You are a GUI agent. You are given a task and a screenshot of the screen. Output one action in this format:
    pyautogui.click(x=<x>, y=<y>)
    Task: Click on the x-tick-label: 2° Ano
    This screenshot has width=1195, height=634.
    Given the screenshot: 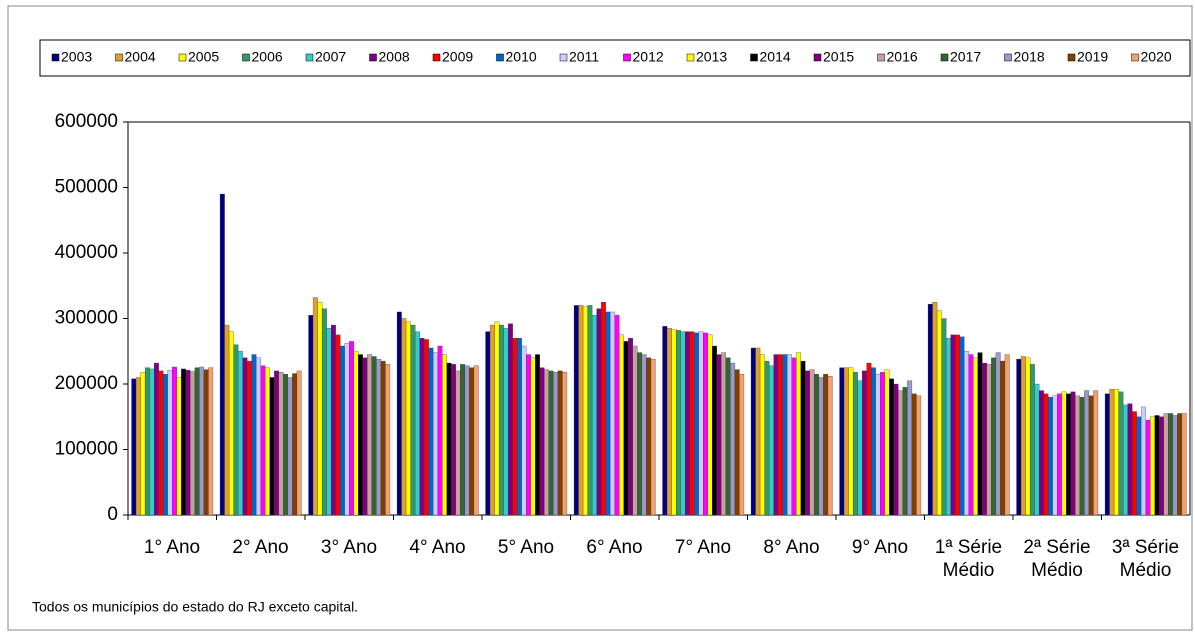 What is the action you would take?
    pyautogui.click(x=260, y=547)
    